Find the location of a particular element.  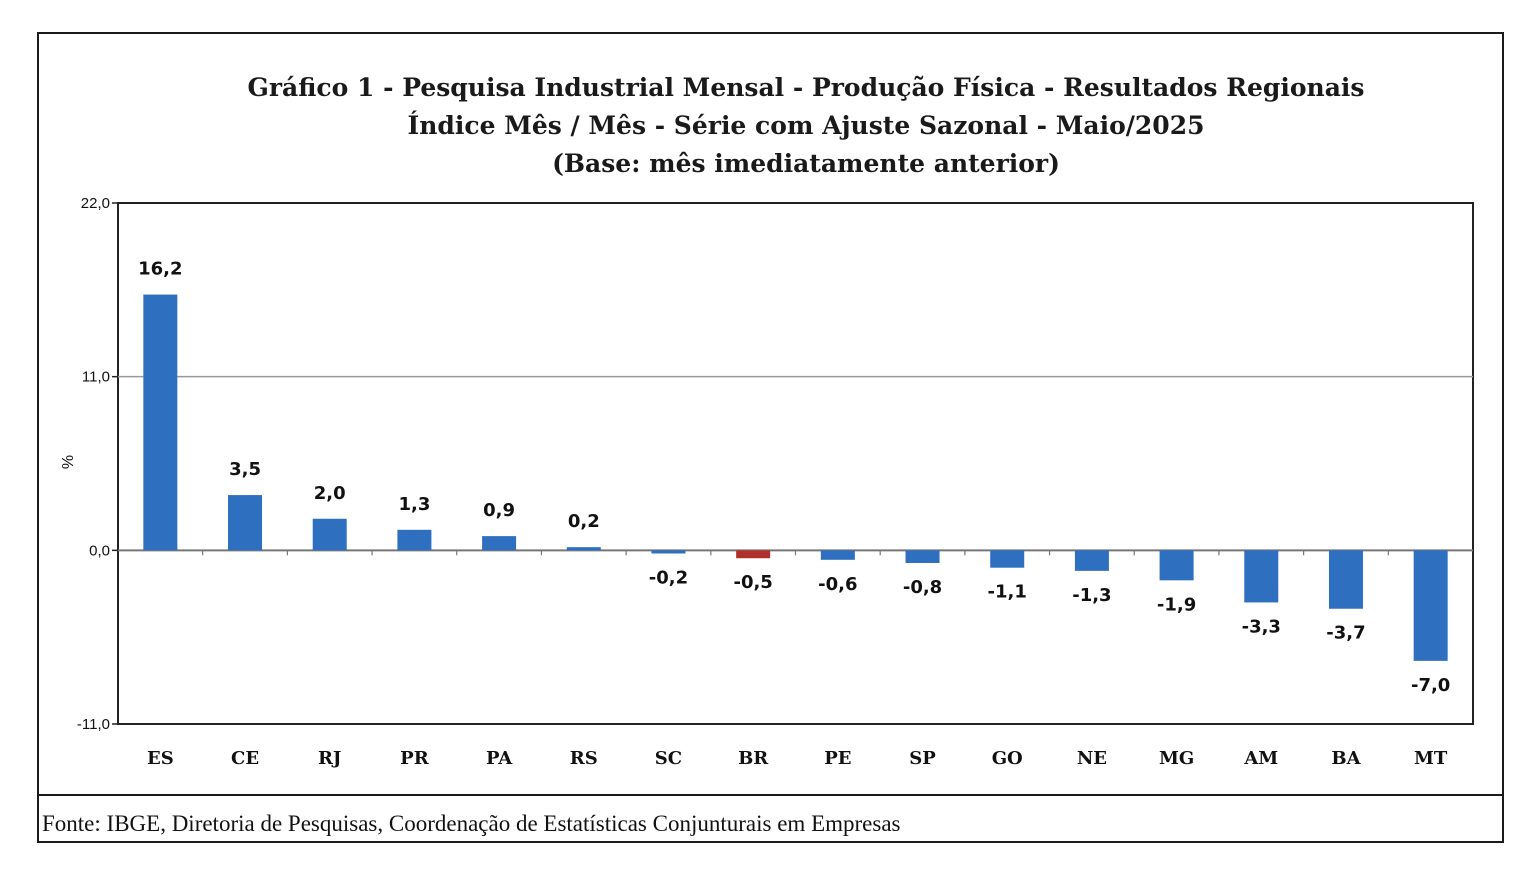

value-label-br: -0,5 is located at coordinates (752, 582).